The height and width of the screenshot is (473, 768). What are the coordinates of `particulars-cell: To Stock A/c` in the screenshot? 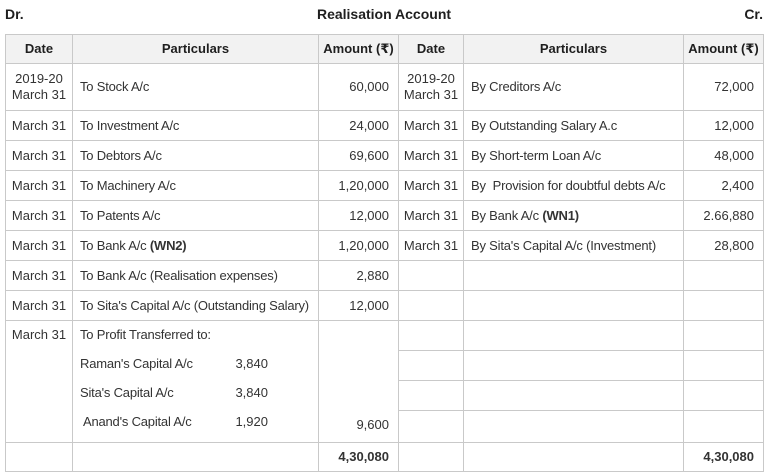 It's located at (195, 87).